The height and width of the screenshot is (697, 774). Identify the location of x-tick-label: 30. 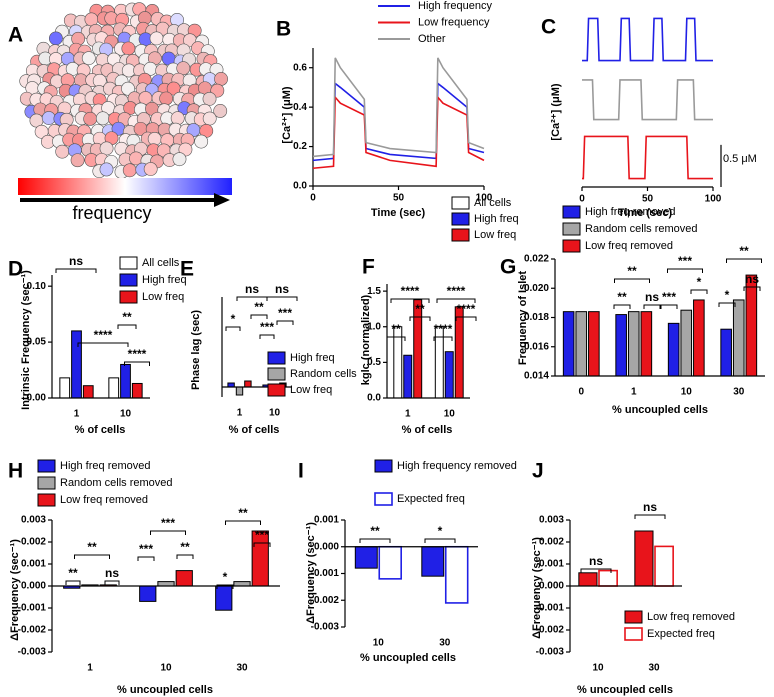
(654, 668).